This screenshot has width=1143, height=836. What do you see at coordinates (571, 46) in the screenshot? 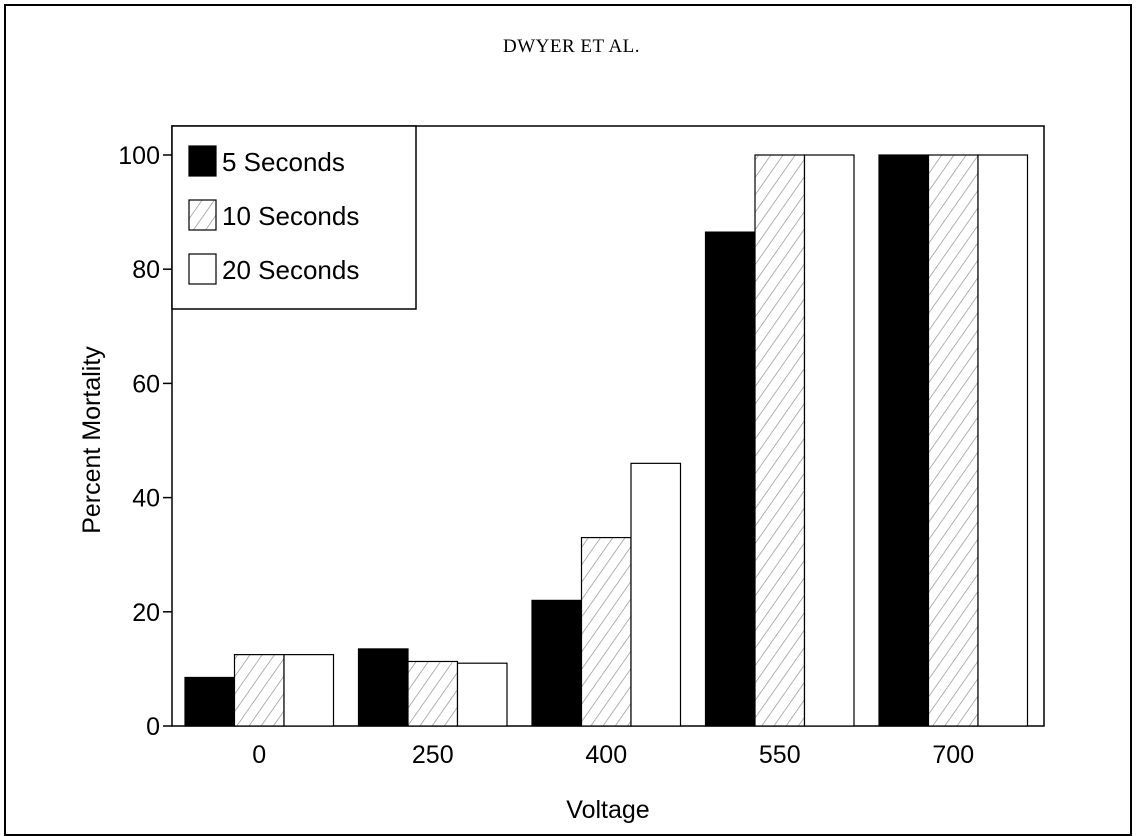
I see `page-header: DWYER ET AL.` at bounding box center [571, 46].